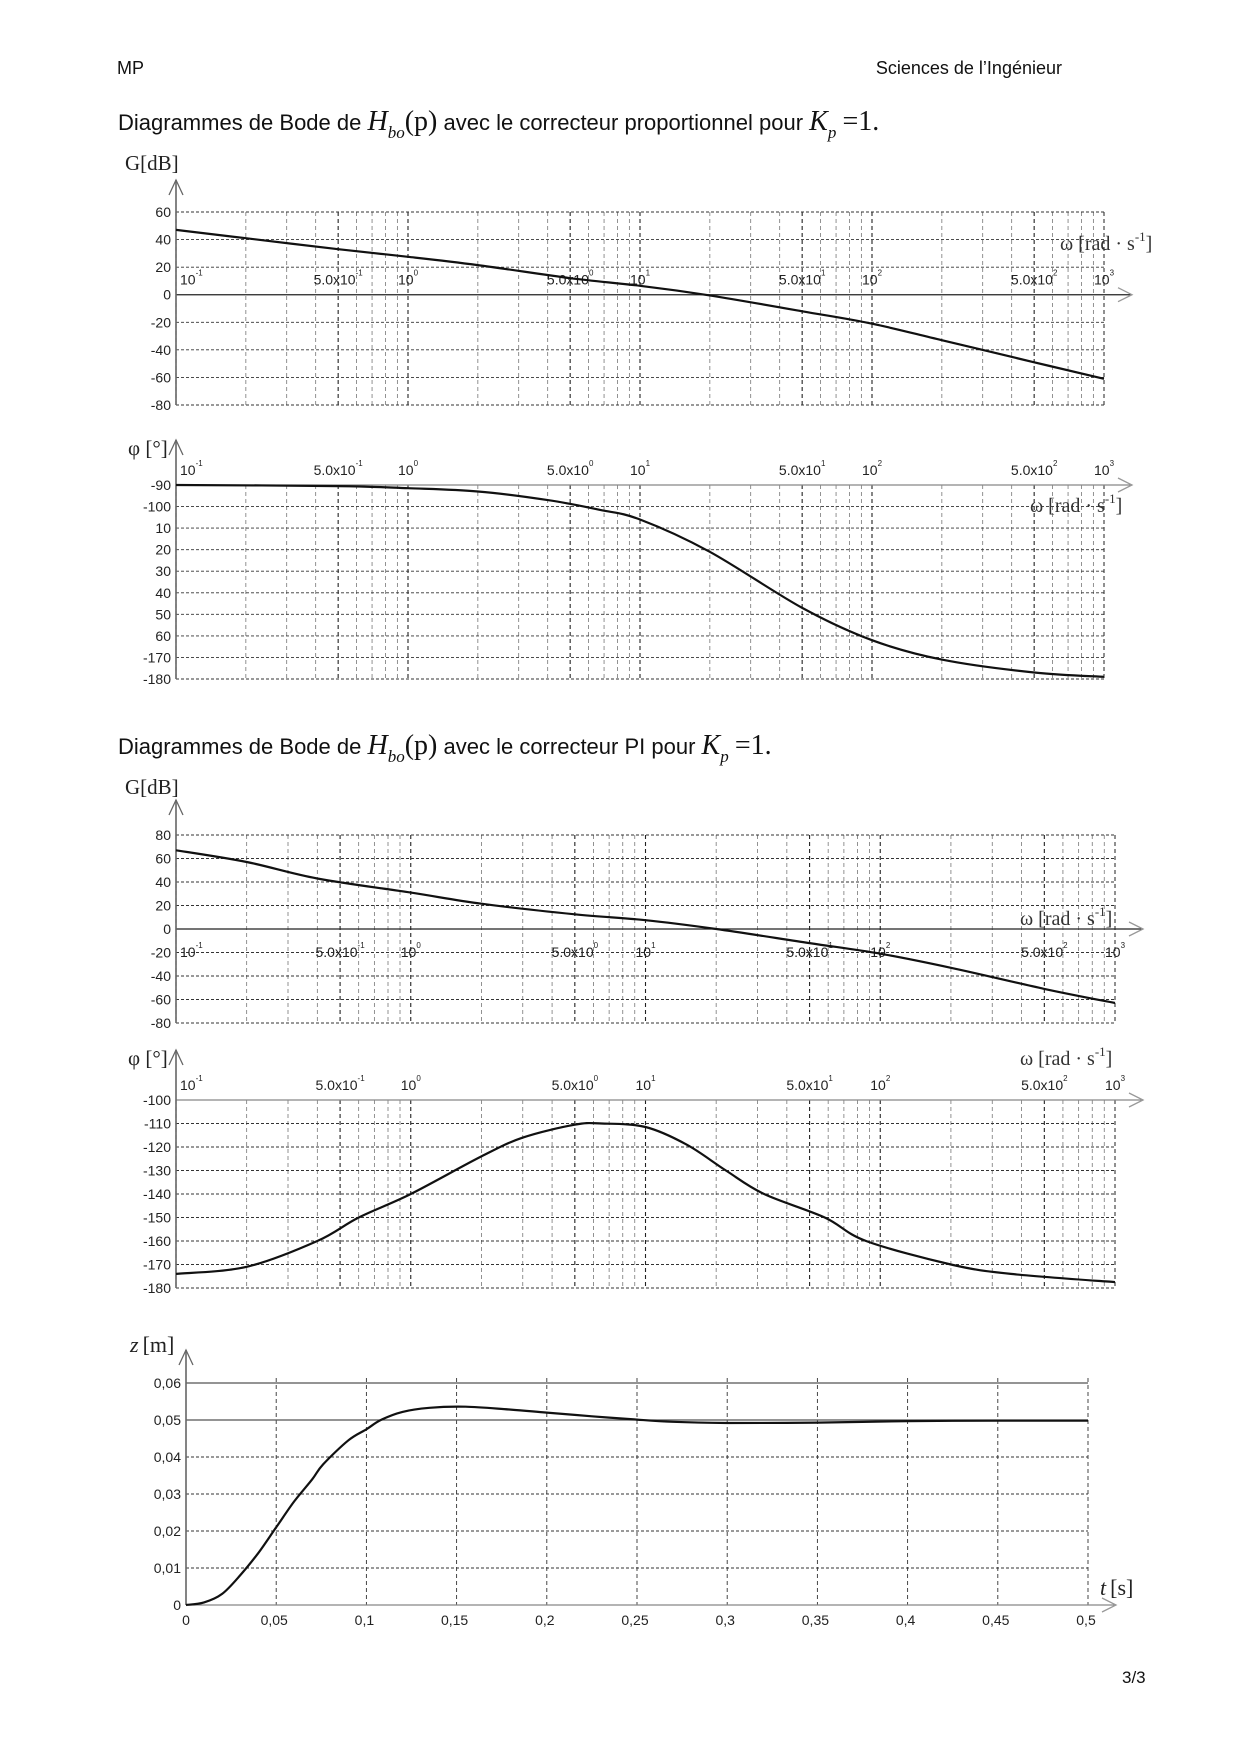  I want to click on x-tick-label: 5.0x100, so click(570, 468).